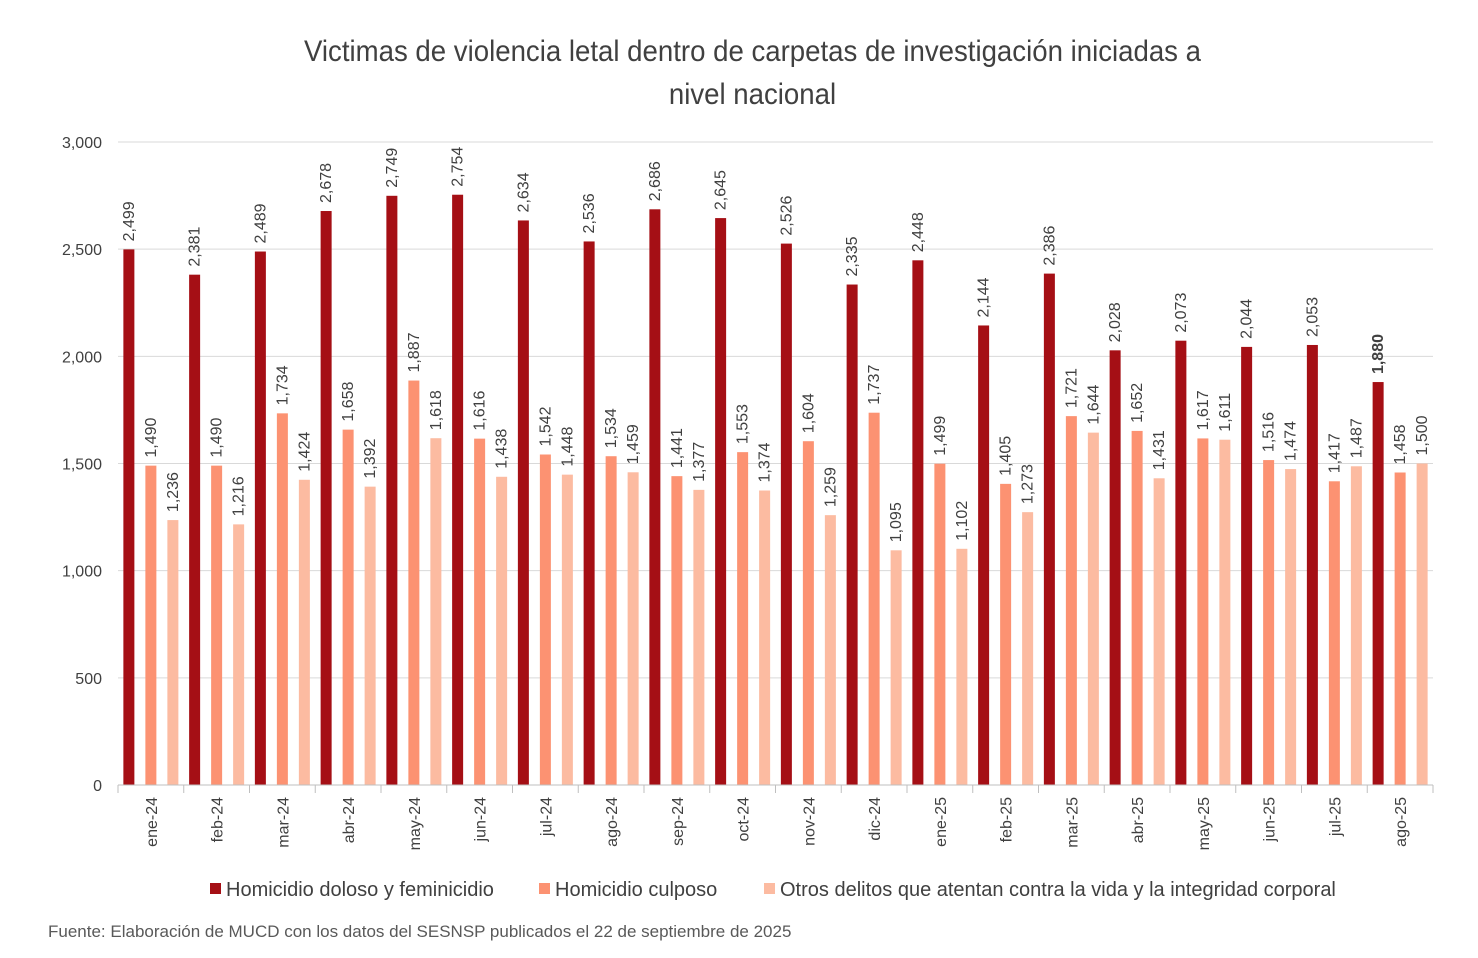 This screenshot has height=958, width=1478. I want to click on x-tick-label: mar-25, so click(1072, 822).